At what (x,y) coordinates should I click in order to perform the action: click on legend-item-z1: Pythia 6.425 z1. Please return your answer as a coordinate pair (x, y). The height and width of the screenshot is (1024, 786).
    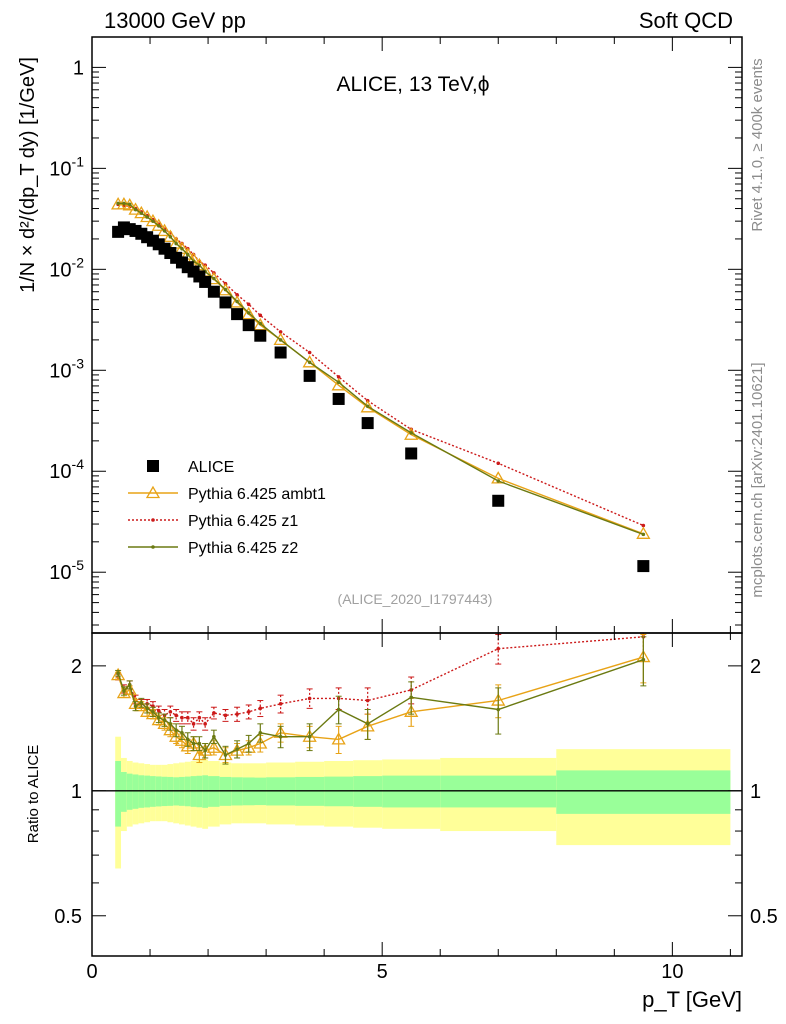
    Looking at the image, I should click on (213, 521).